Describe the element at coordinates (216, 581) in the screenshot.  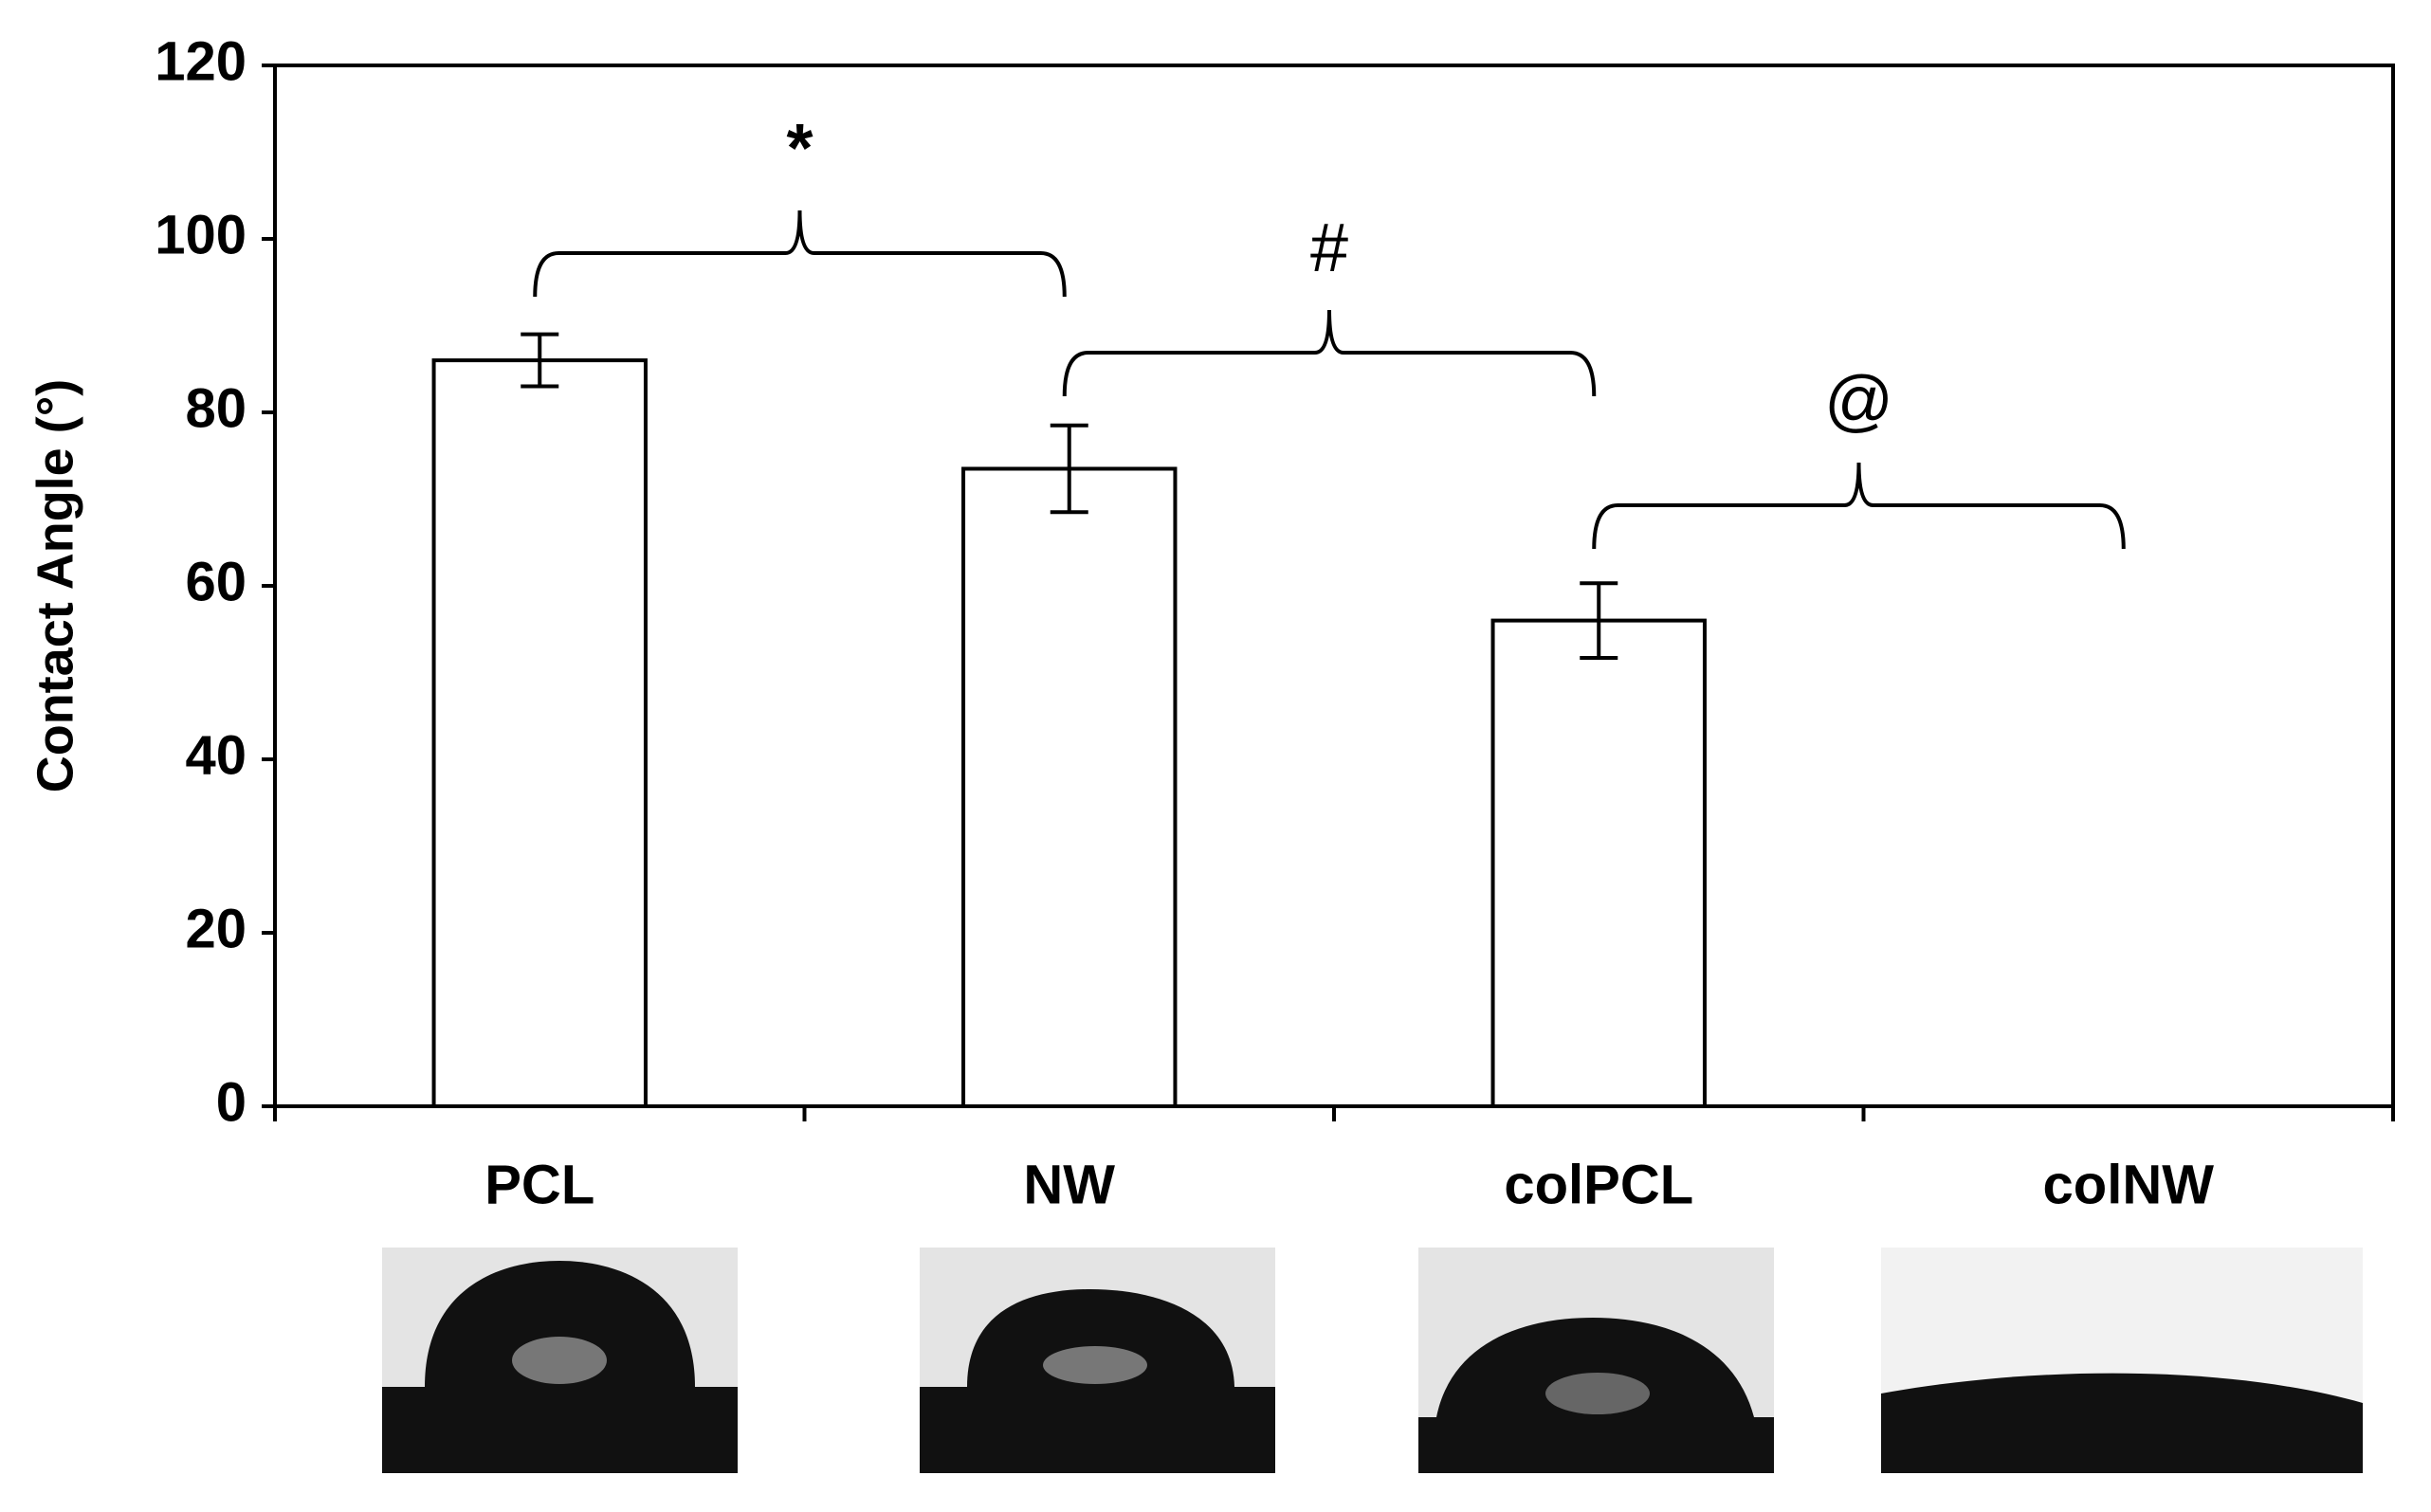
I see `y-tick-label: 60` at that location.